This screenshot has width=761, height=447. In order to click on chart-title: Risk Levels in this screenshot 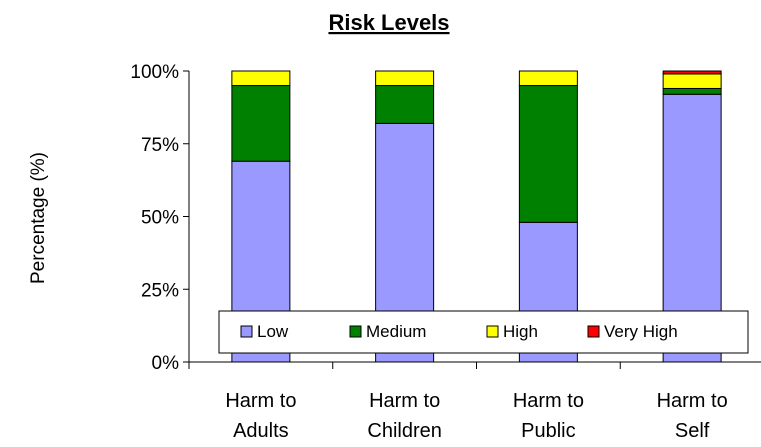, I will do `click(388, 22)`.